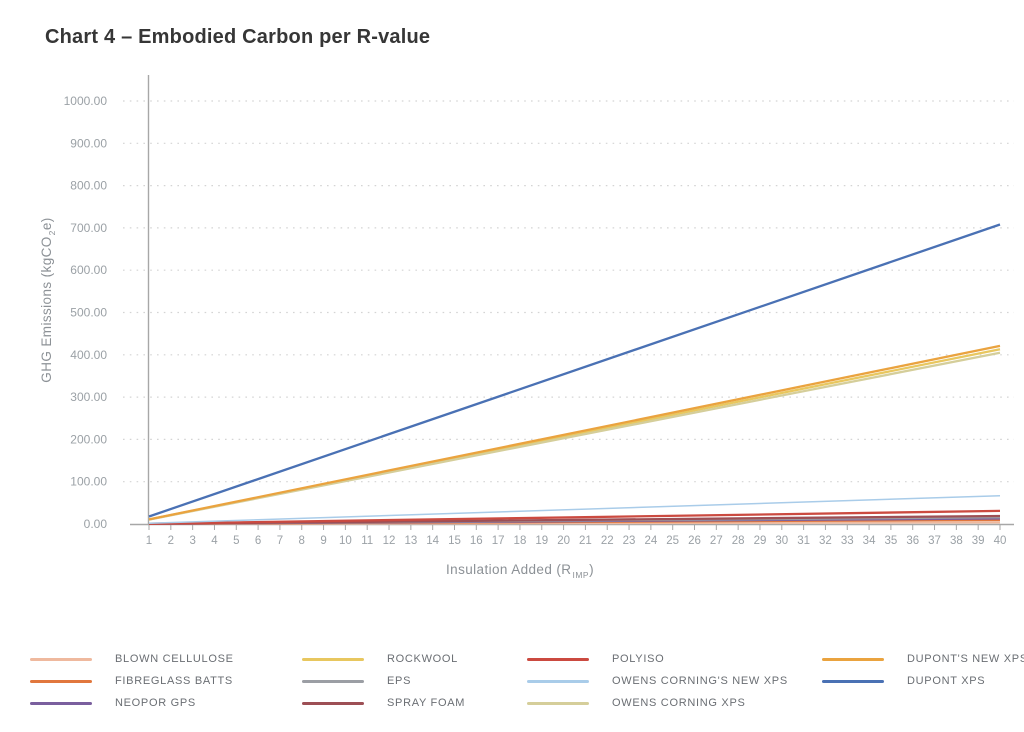 The height and width of the screenshot is (732, 1024). Describe the element at coordinates (432, 541) in the screenshot. I see `x-tick-label: 14` at that location.